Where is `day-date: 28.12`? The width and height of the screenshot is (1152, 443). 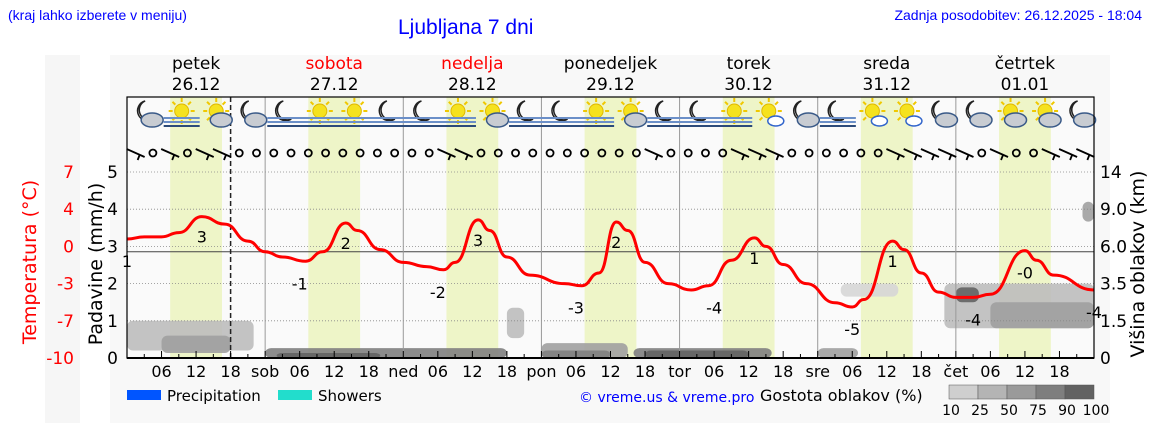 day-date: 28.12 is located at coordinates (472, 85).